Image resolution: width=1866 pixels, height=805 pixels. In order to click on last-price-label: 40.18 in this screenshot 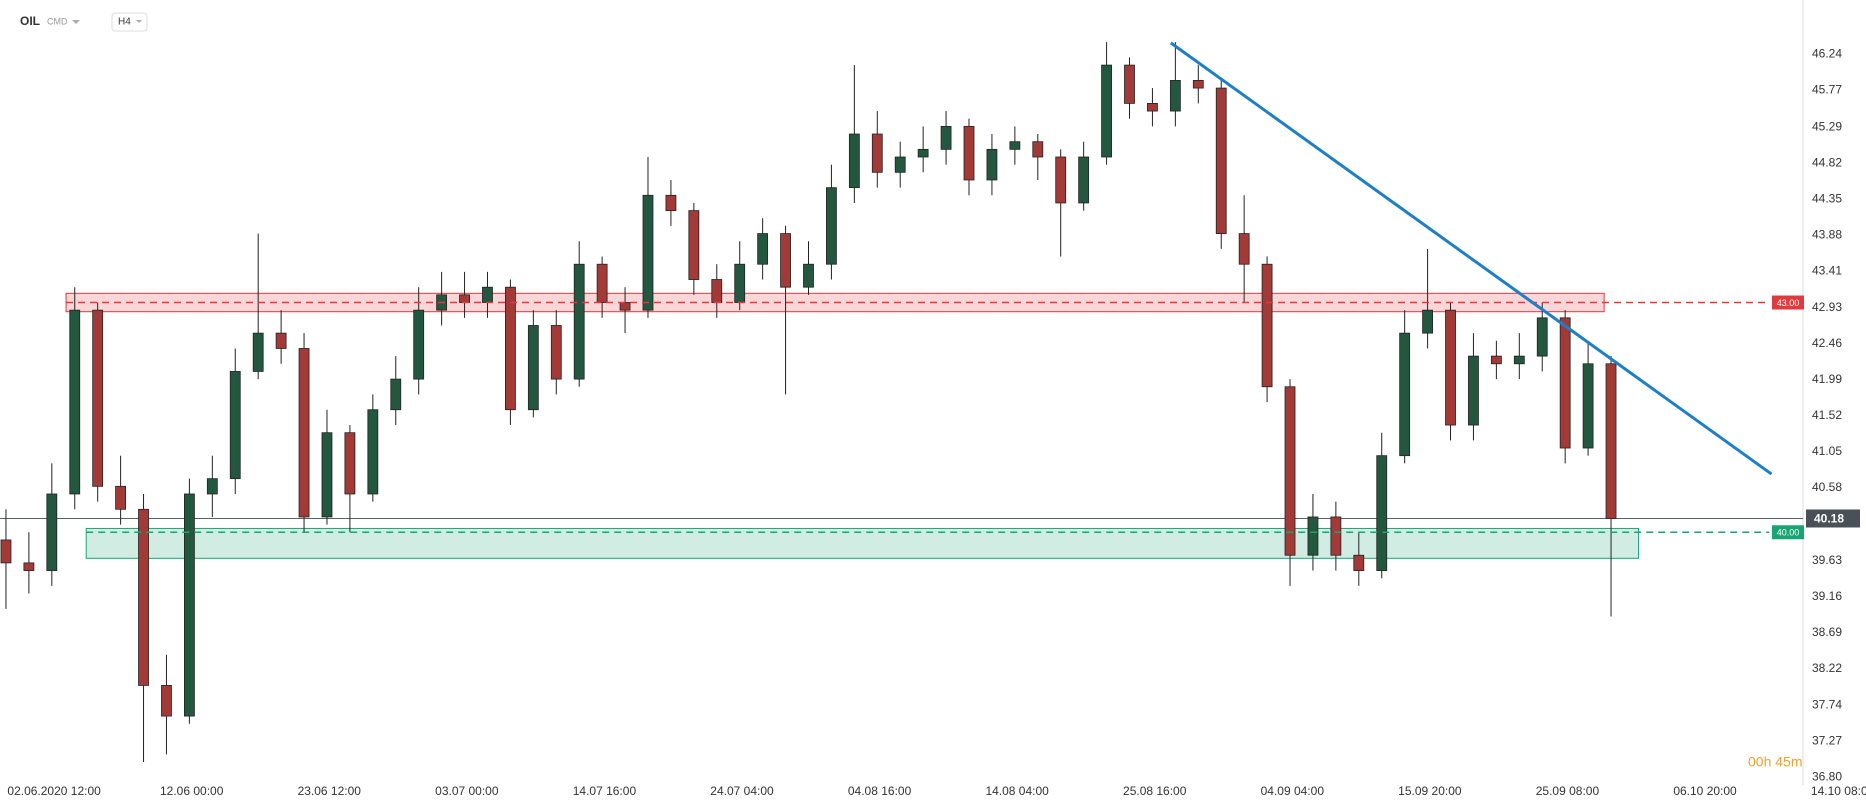, I will do `click(1829, 519)`.